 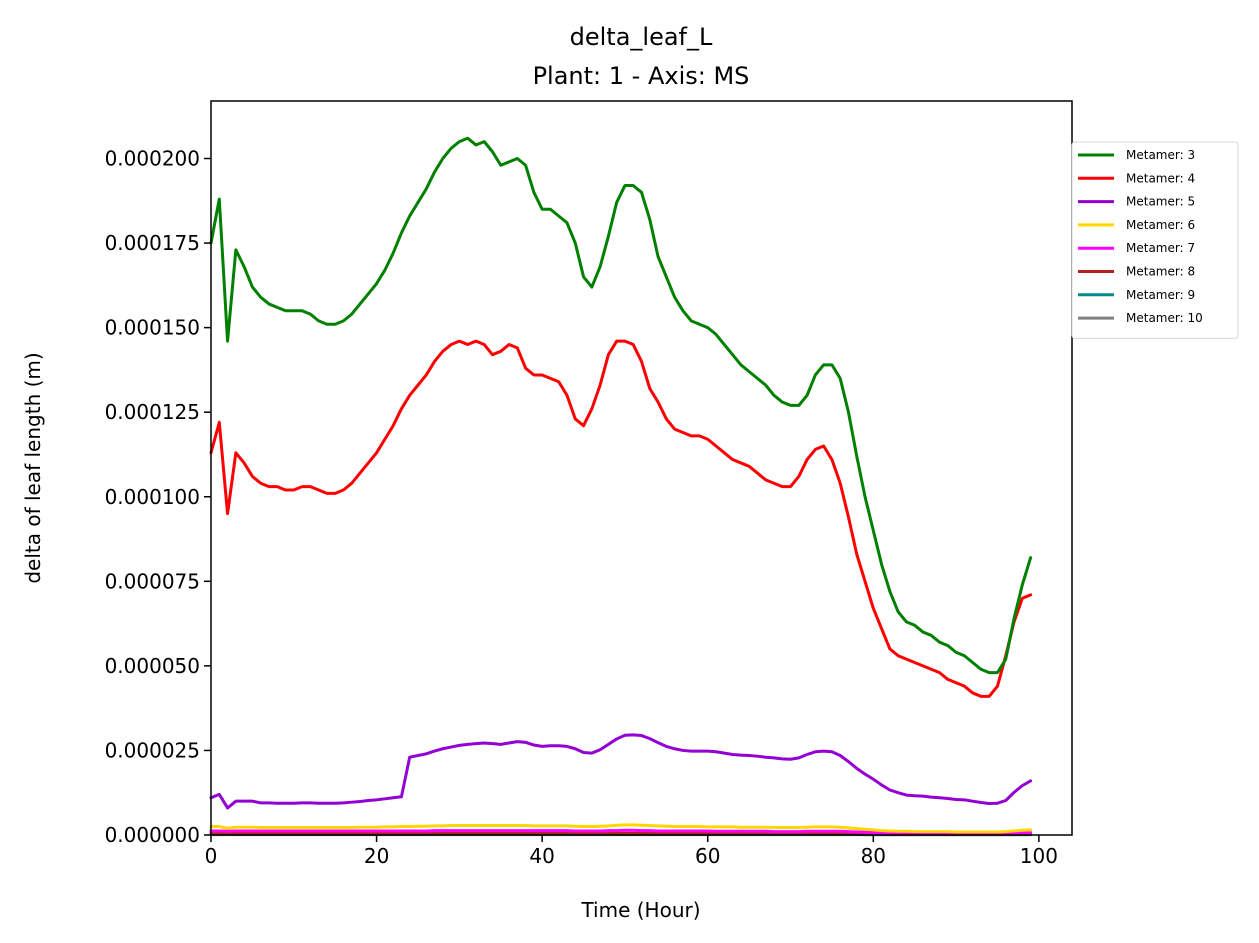 I want to click on x-axis-label: Time (Hour), so click(x=640, y=910).